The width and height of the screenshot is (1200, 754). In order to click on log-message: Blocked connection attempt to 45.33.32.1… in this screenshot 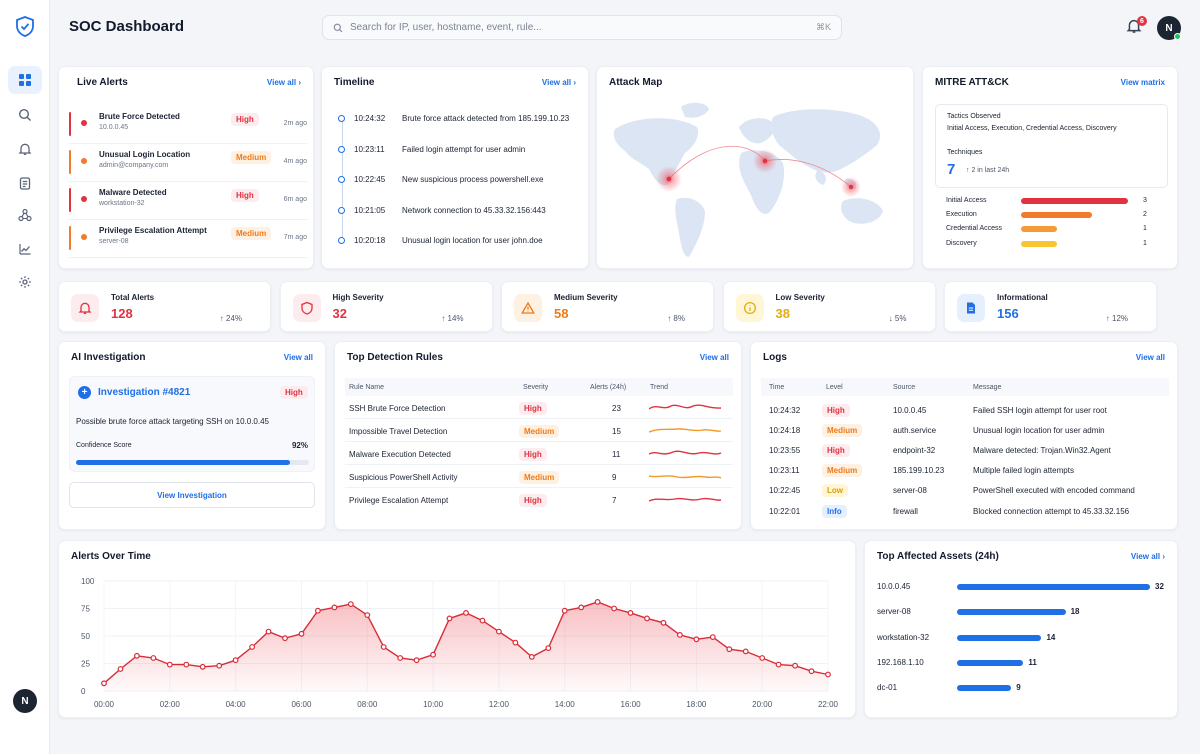, I will do `click(1051, 511)`.